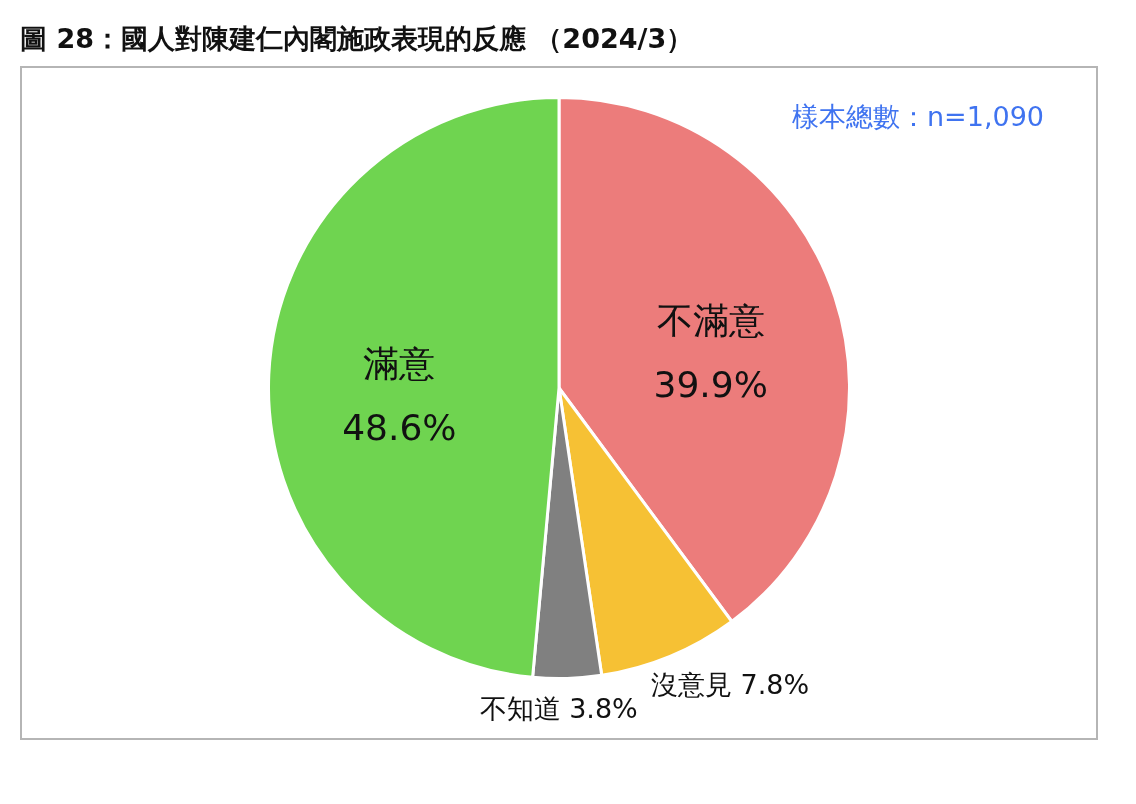 The image size is (1136, 804). Describe the element at coordinates (558, 709) in the screenshot. I see `slice-label: 不知道 3.8%` at that location.